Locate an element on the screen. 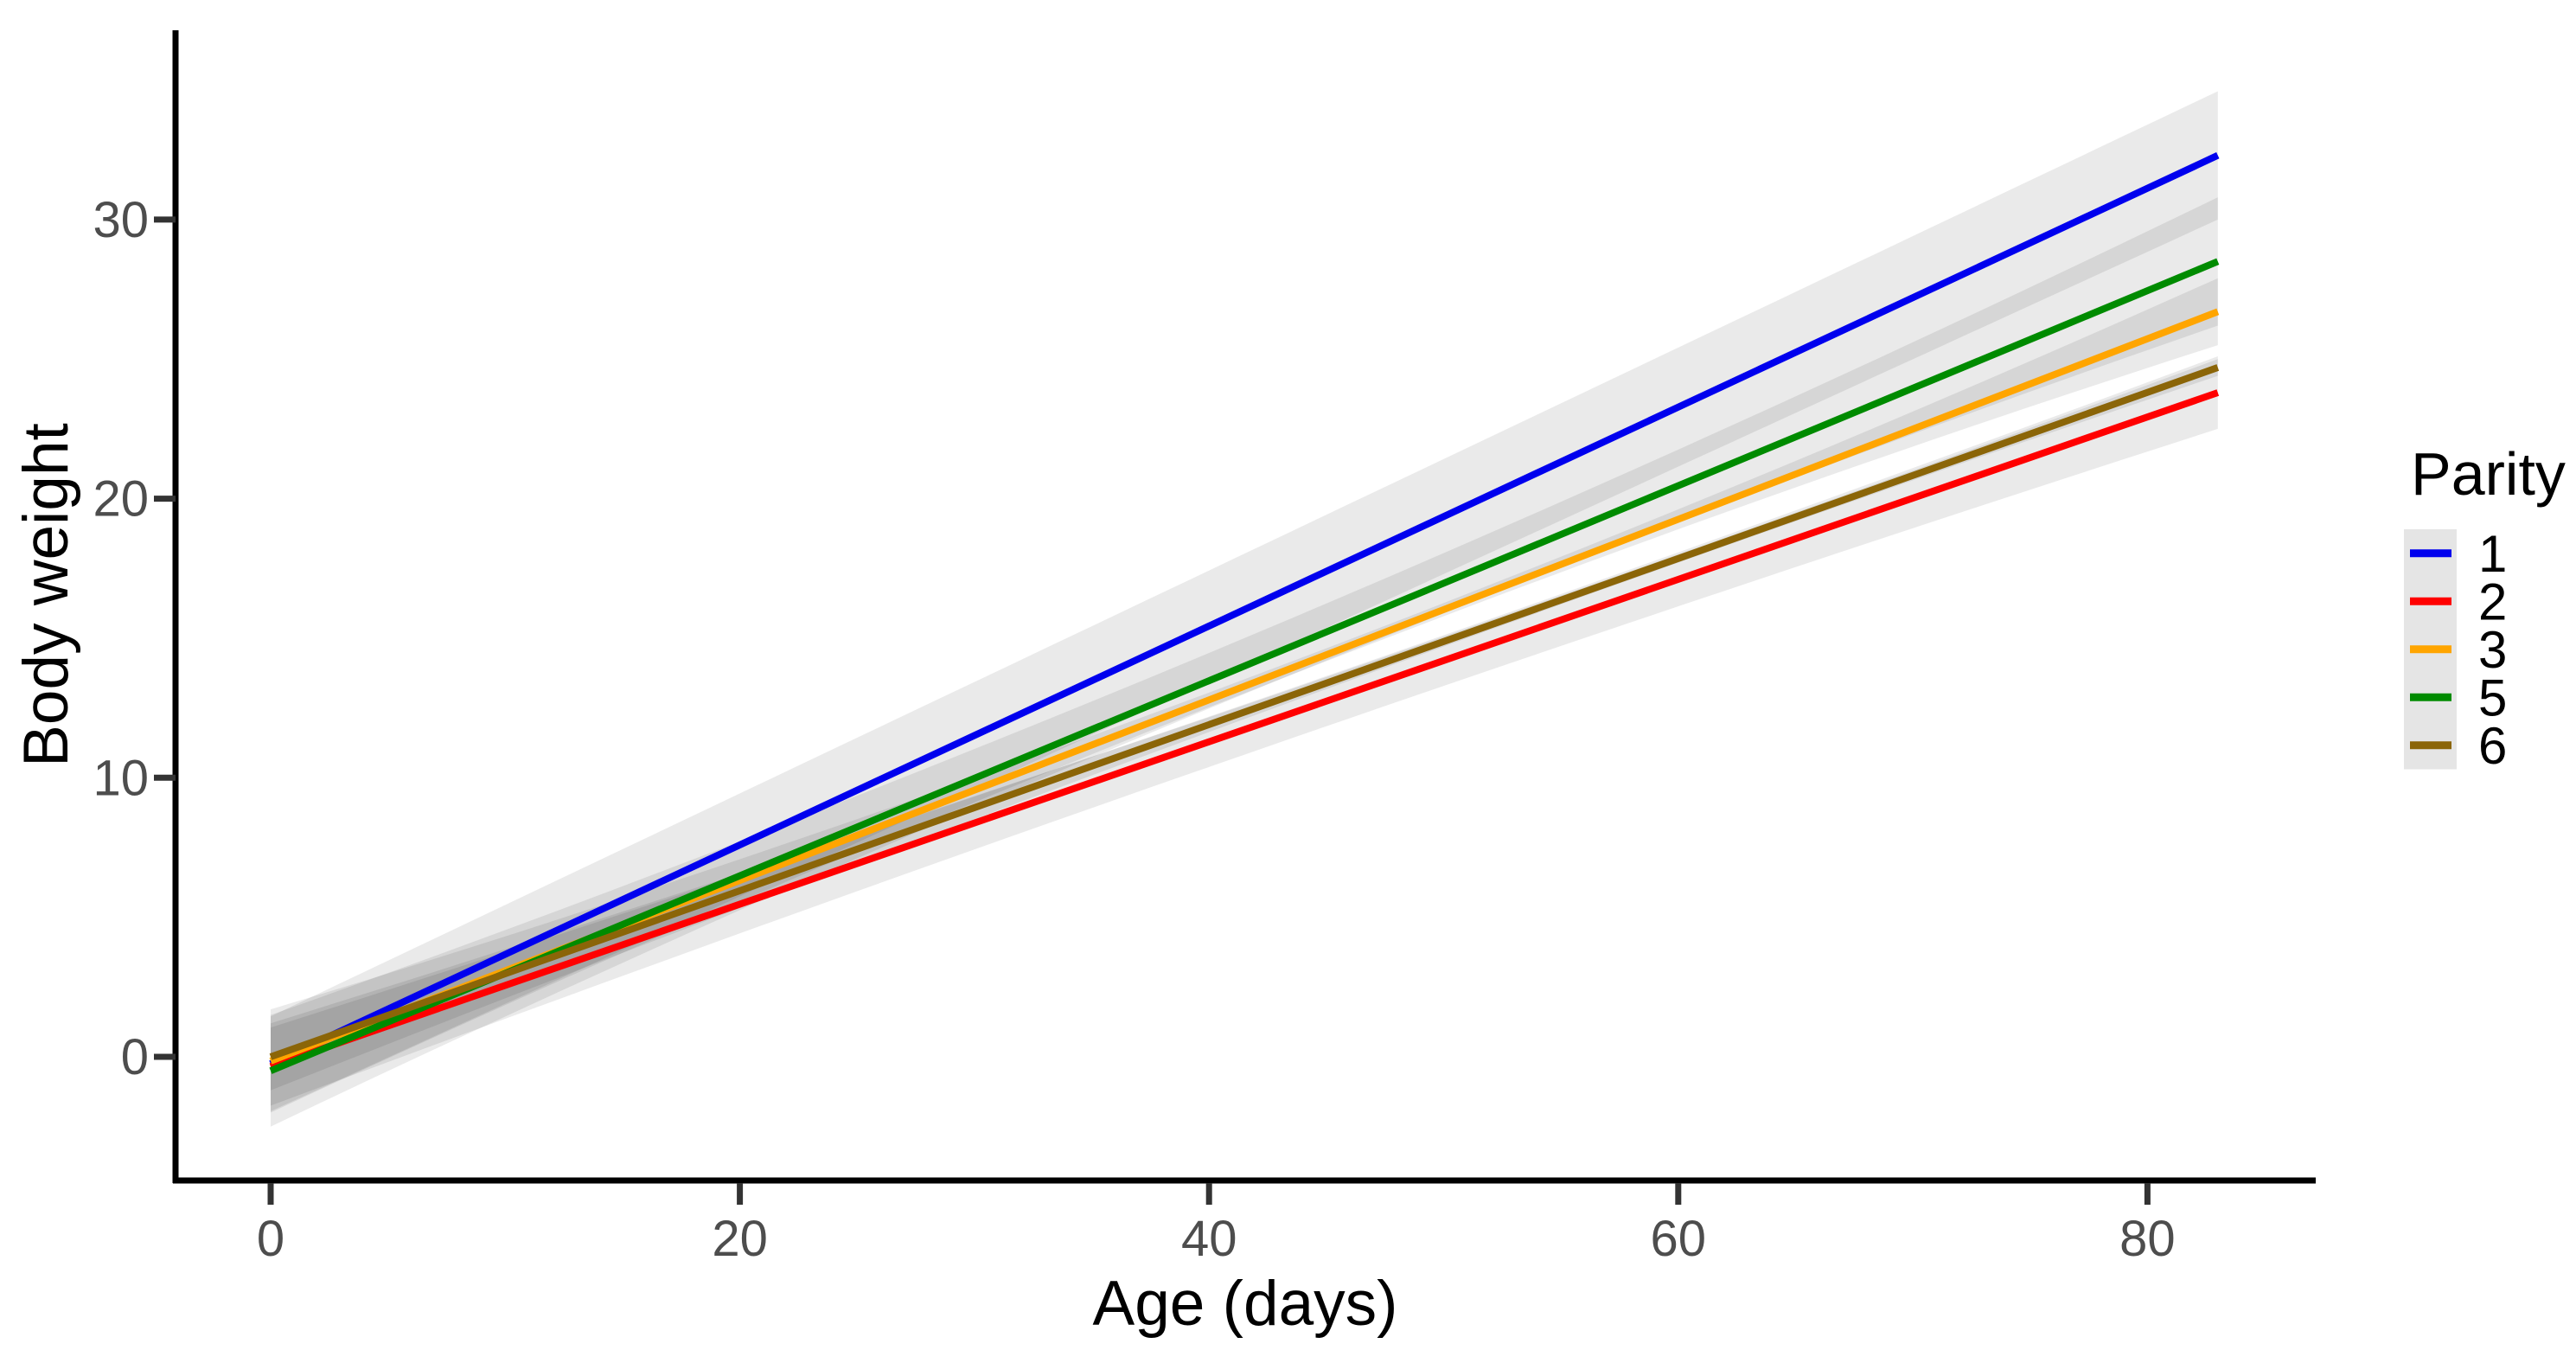  legend-label: 2 is located at coordinates (2492, 602).